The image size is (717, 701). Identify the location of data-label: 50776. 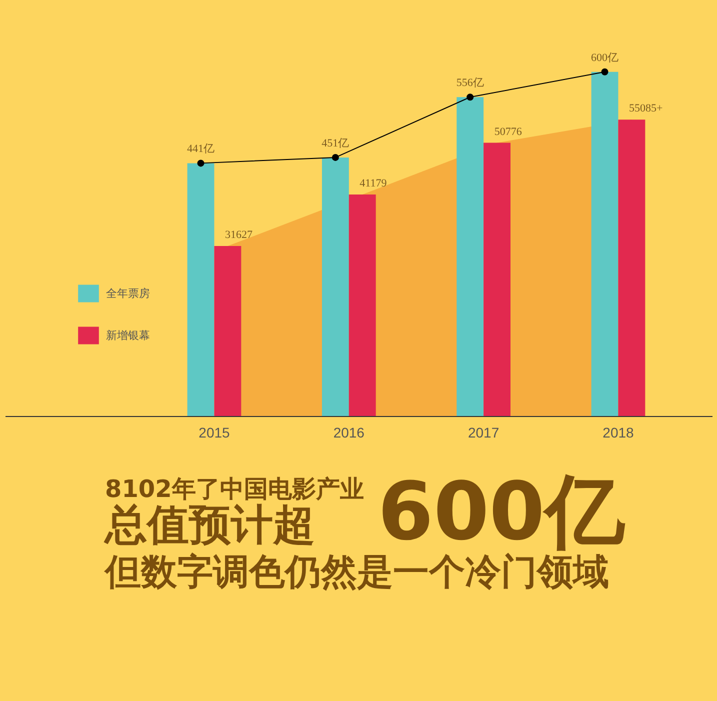
(508, 132).